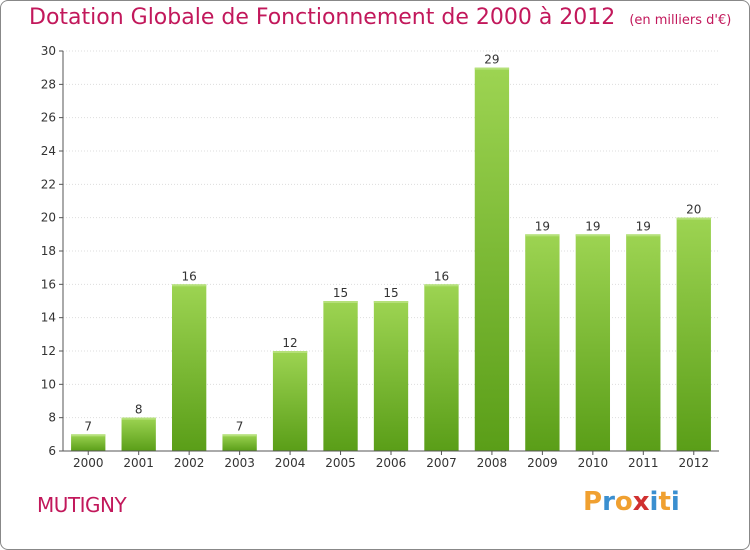 Image resolution: width=750 pixels, height=550 pixels. What do you see at coordinates (138, 463) in the screenshot?
I see `x-tick-label: 2001` at bounding box center [138, 463].